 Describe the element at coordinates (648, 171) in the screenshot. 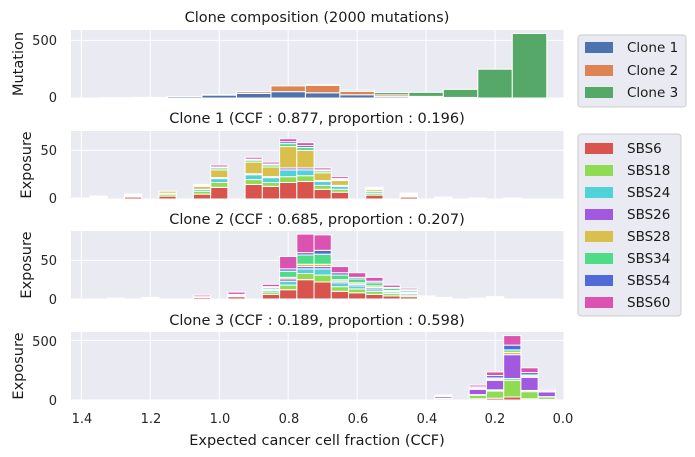

I see `legend-label: SBS18` at that location.